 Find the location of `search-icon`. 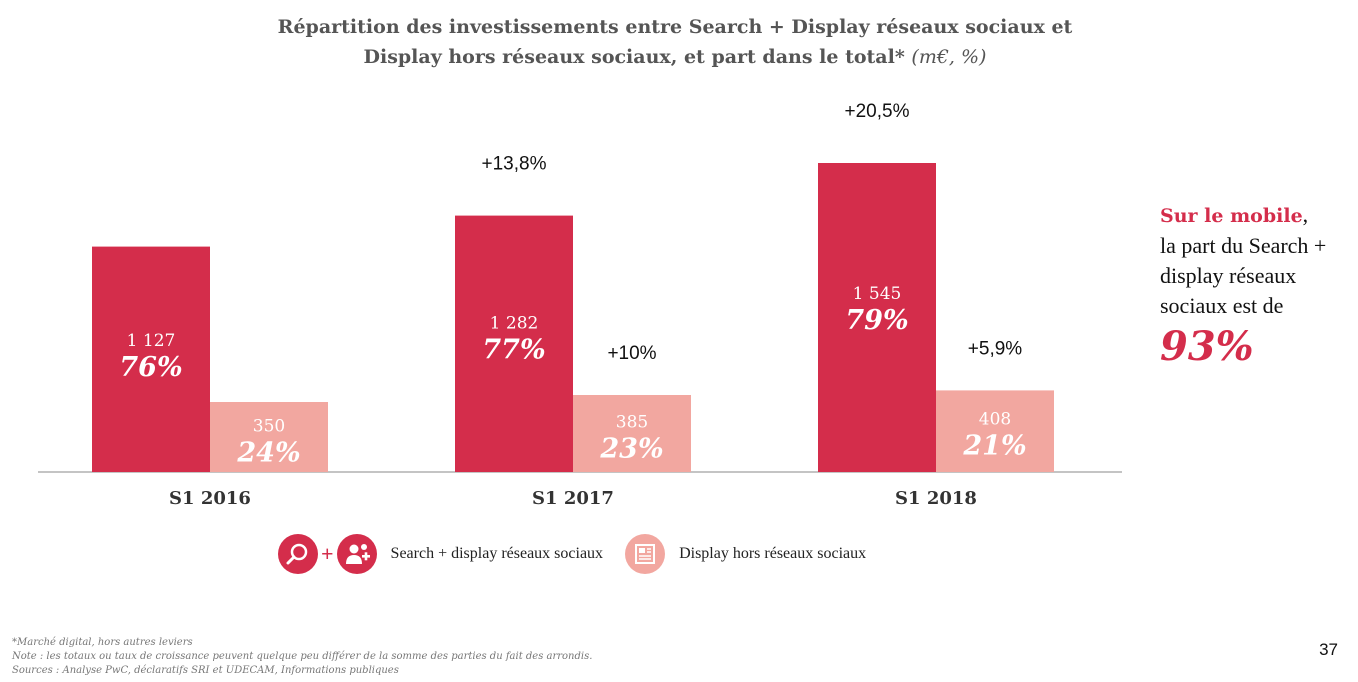

search-icon is located at coordinates (298, 554).